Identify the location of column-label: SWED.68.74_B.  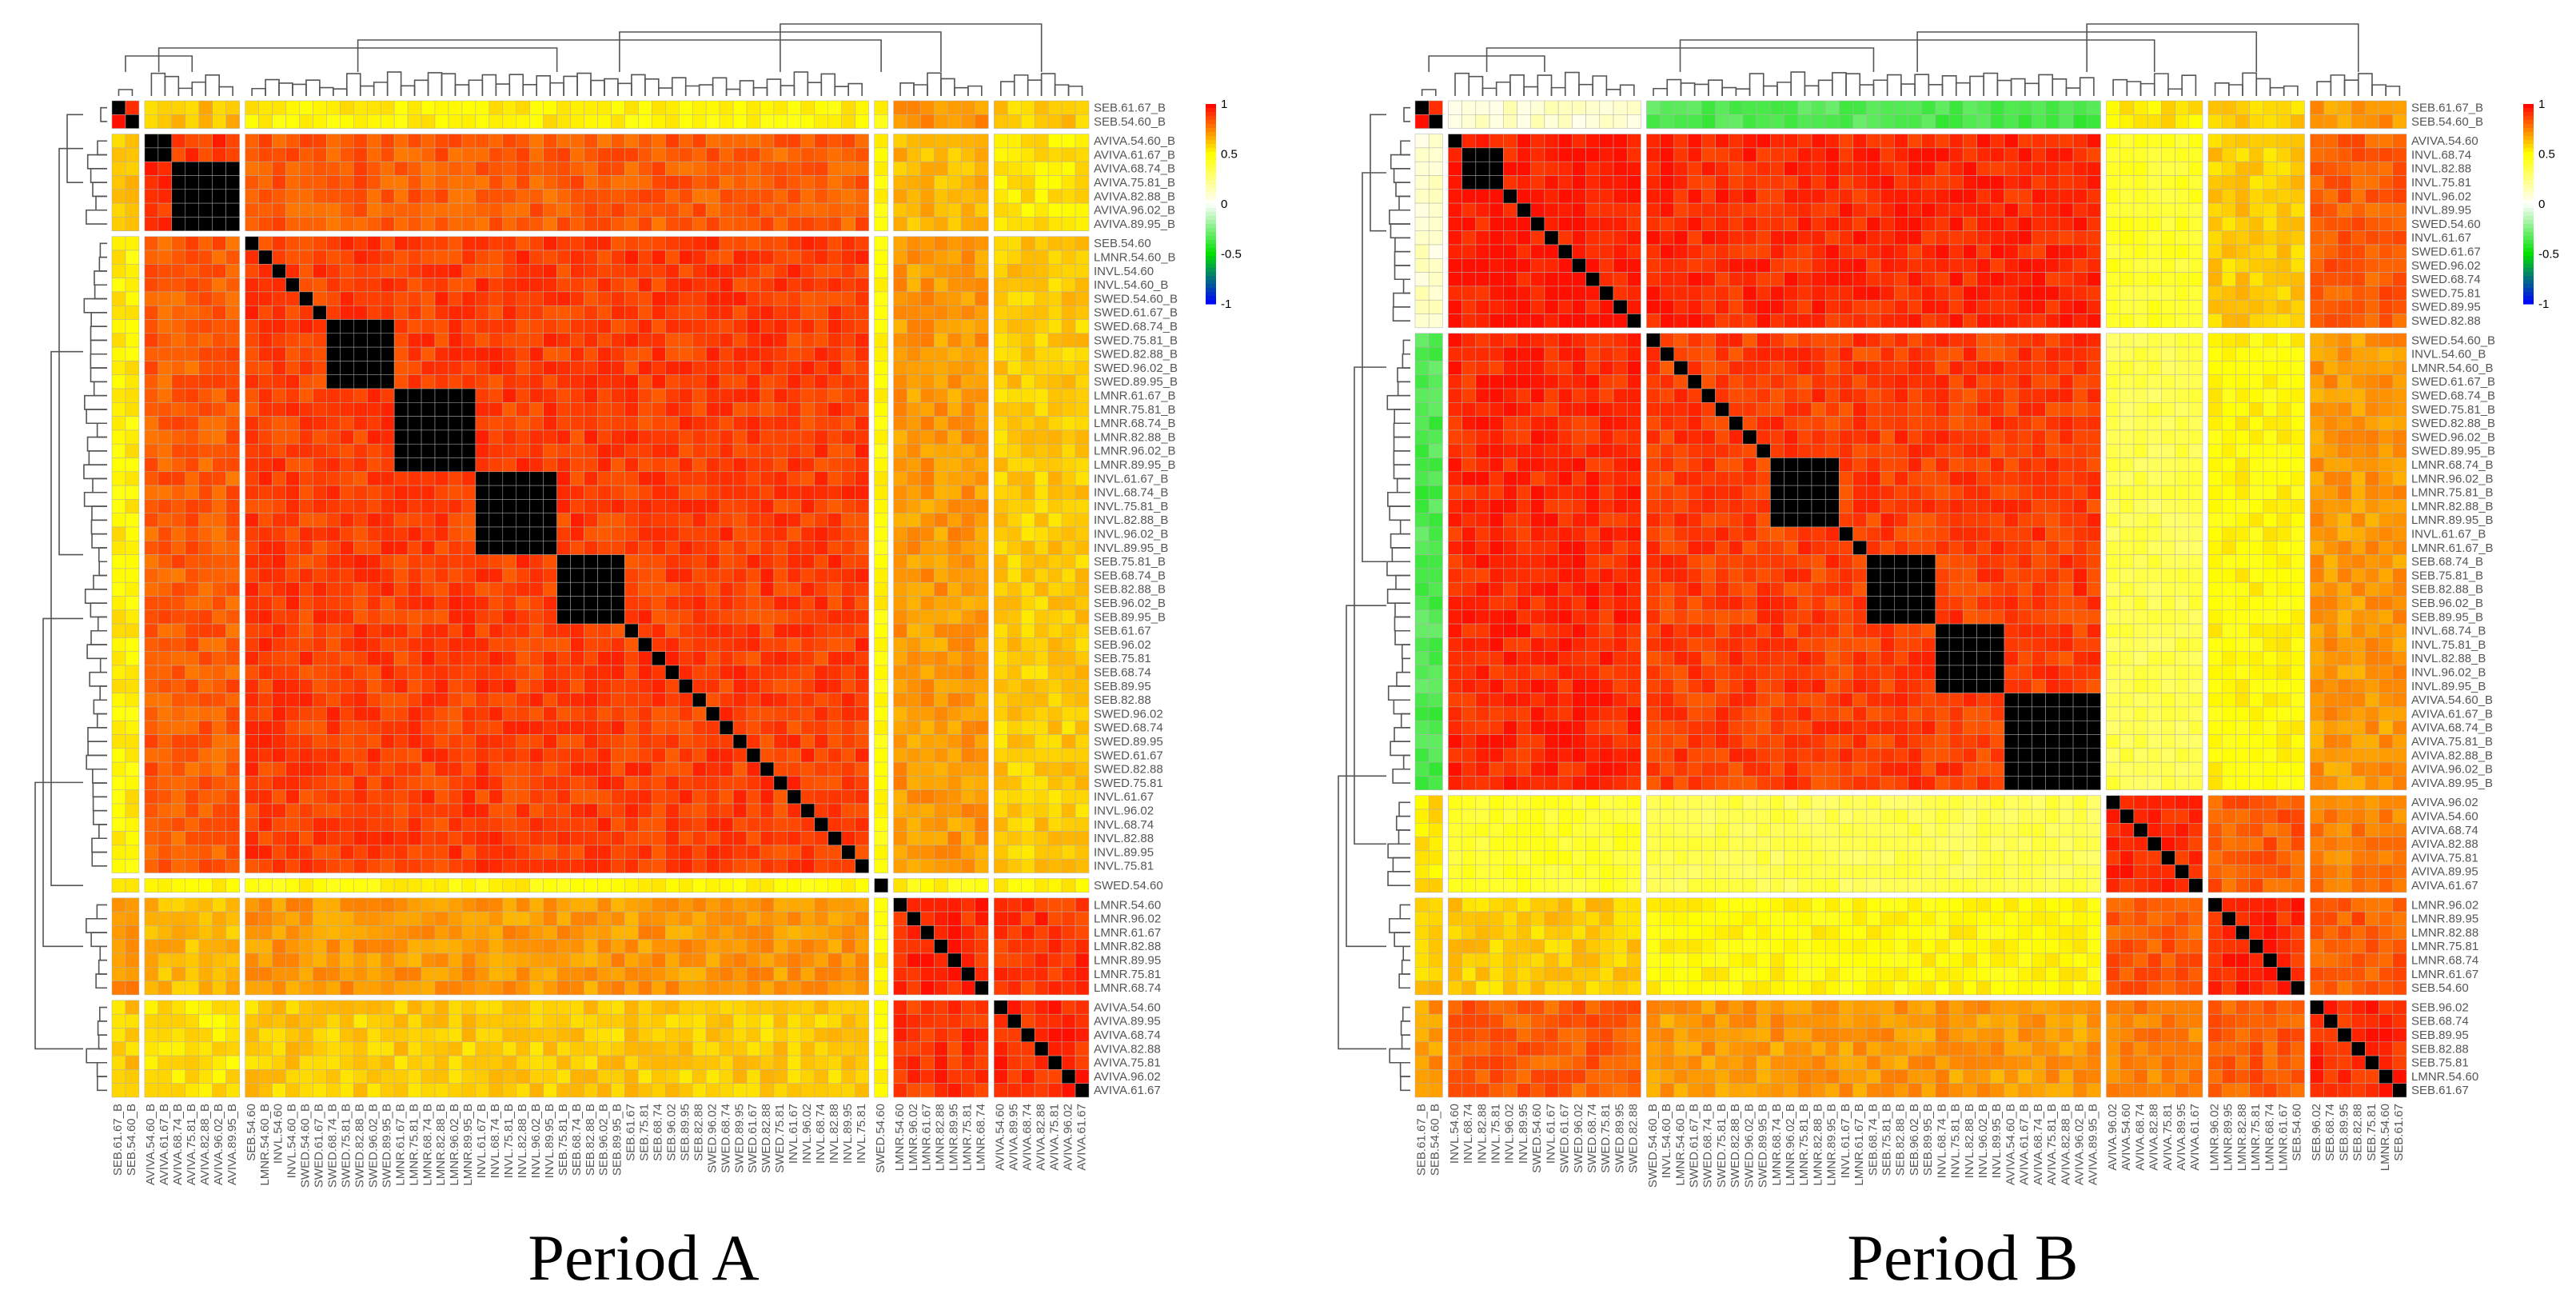
(333, 1146).